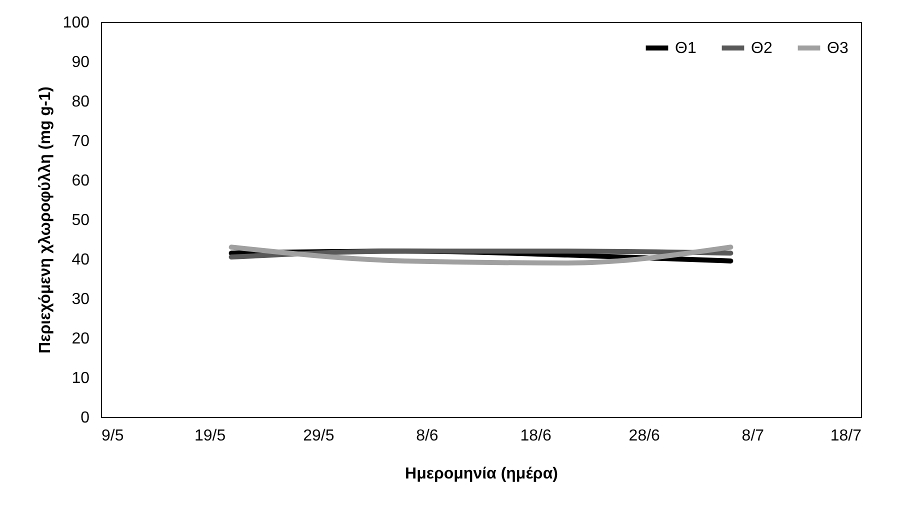  Describe the element at coordinates (837, 48) in the screenshot. I see `legend-label: Θ3` at that location.